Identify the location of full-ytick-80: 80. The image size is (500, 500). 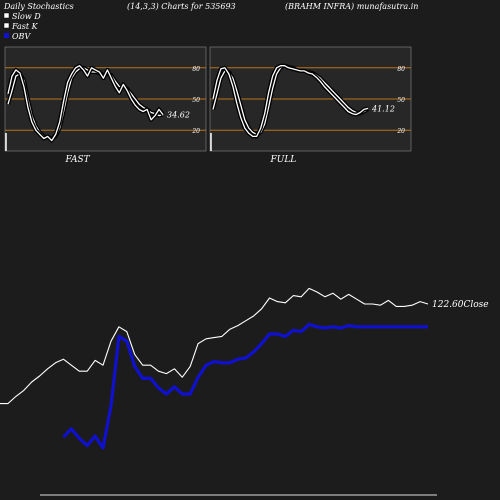
(401, 69).